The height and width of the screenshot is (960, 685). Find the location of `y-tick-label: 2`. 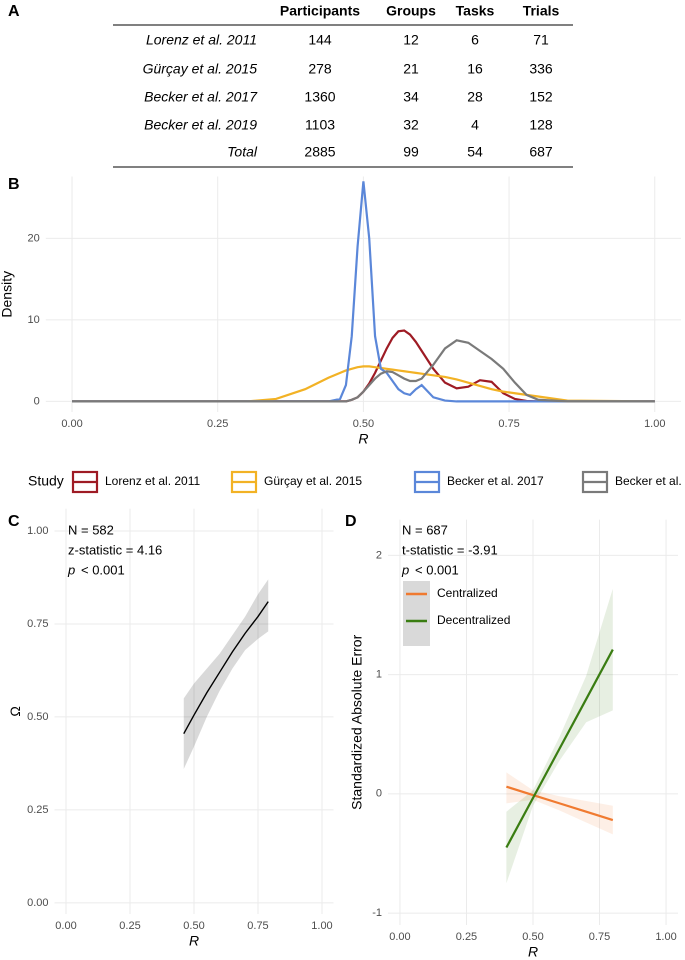

y-tick-label: 2 is located at coordinates (379, 555).